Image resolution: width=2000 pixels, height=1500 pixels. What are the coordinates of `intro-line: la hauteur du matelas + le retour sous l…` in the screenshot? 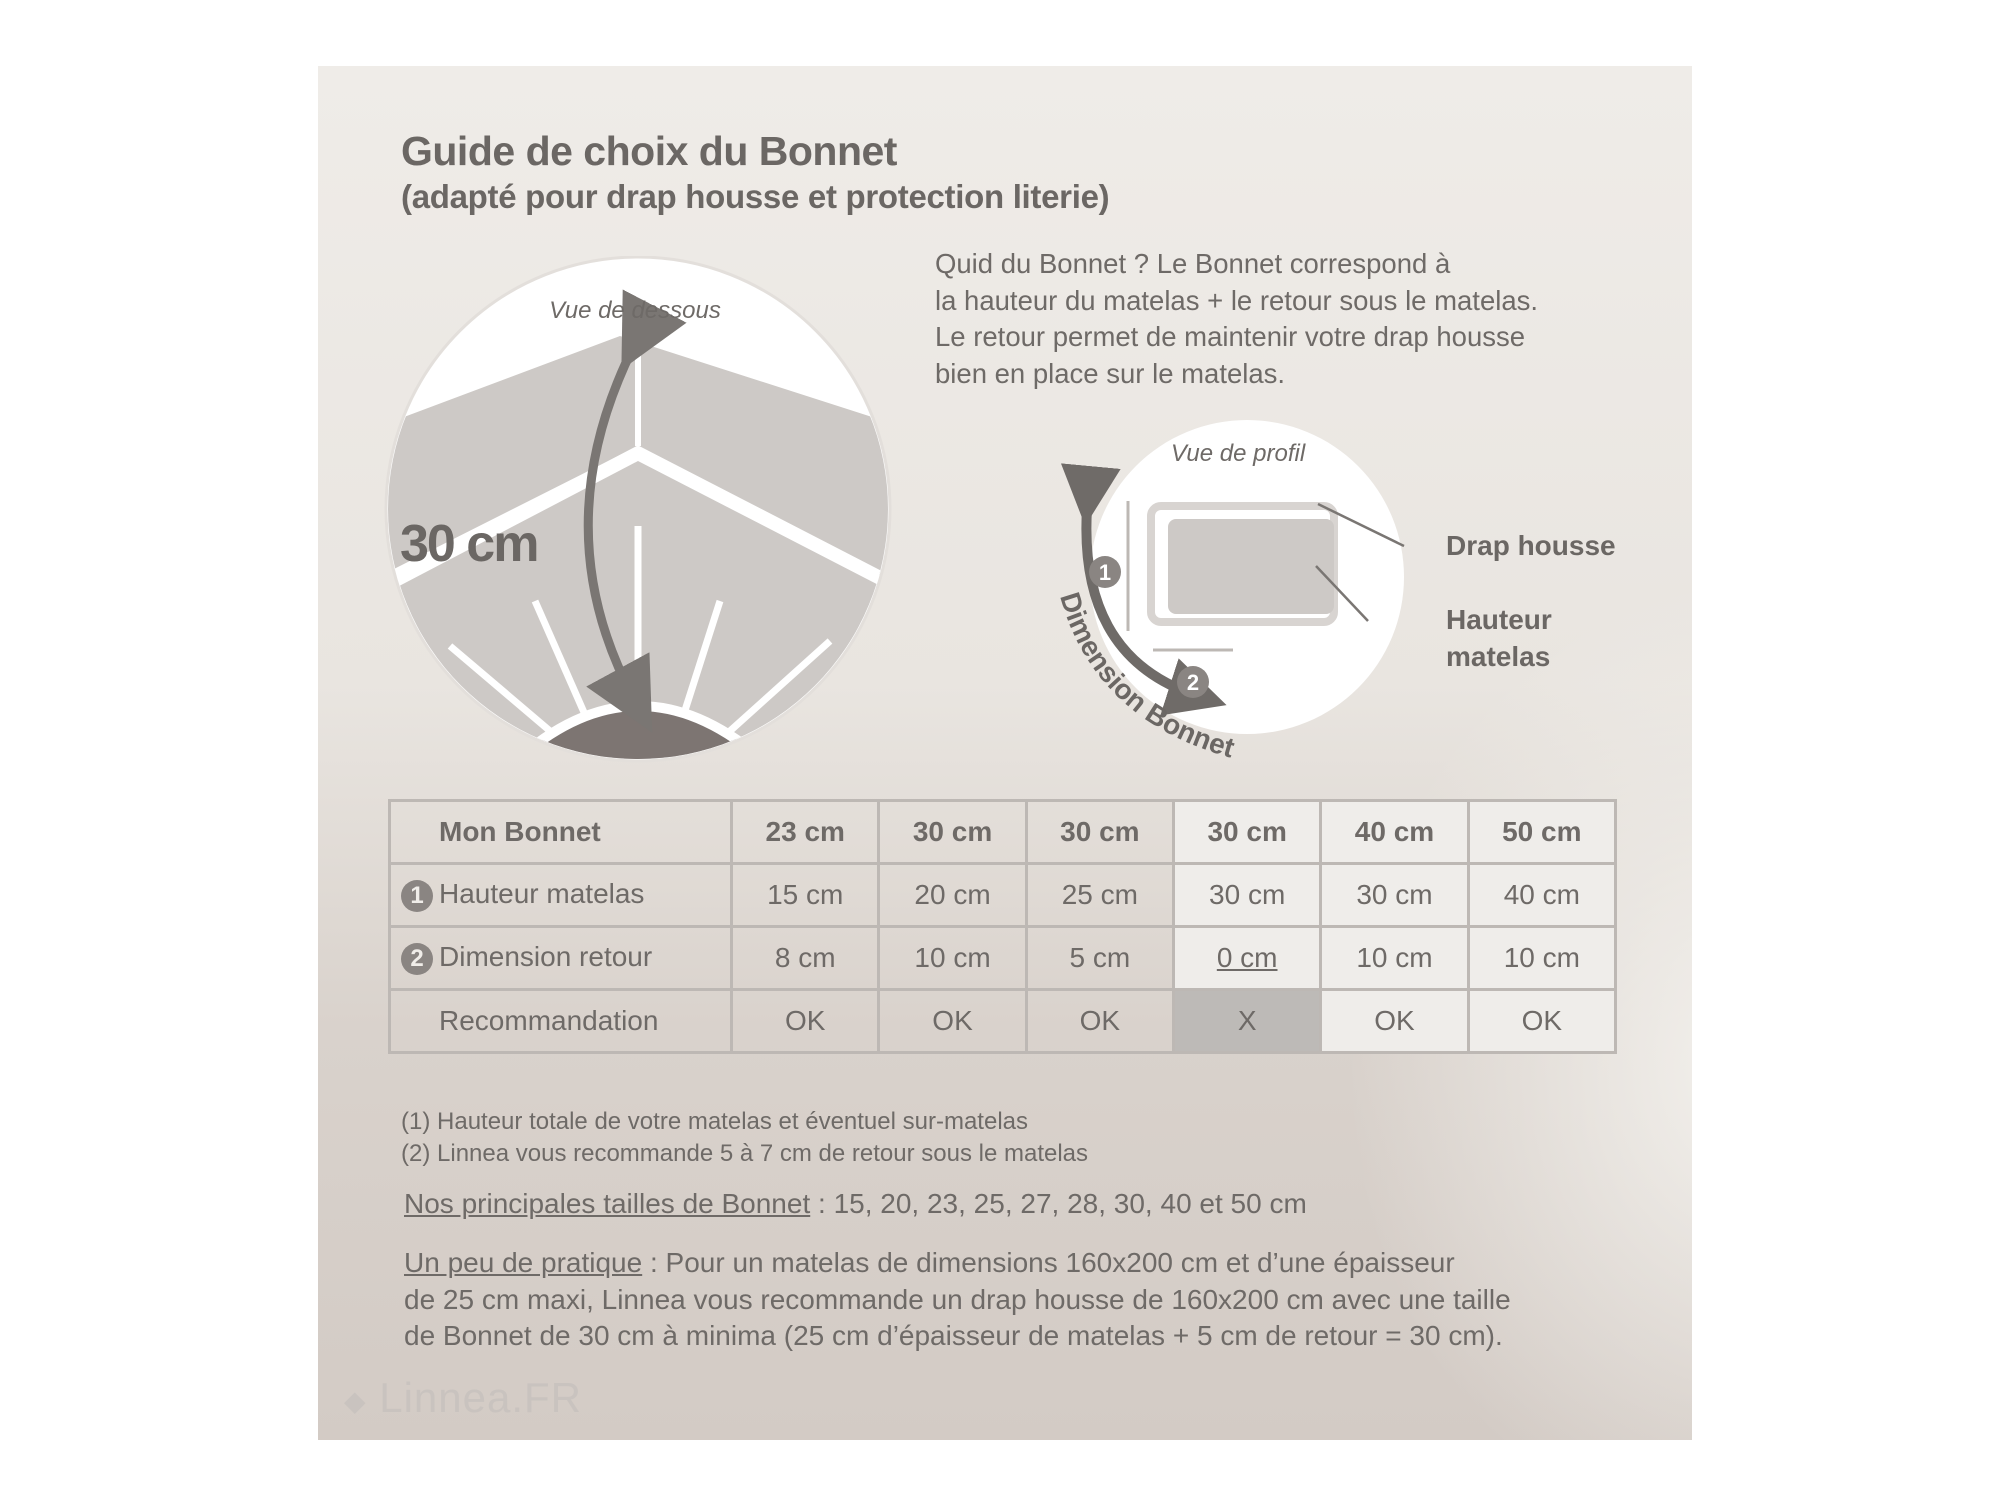 It's located at (1237, 300).